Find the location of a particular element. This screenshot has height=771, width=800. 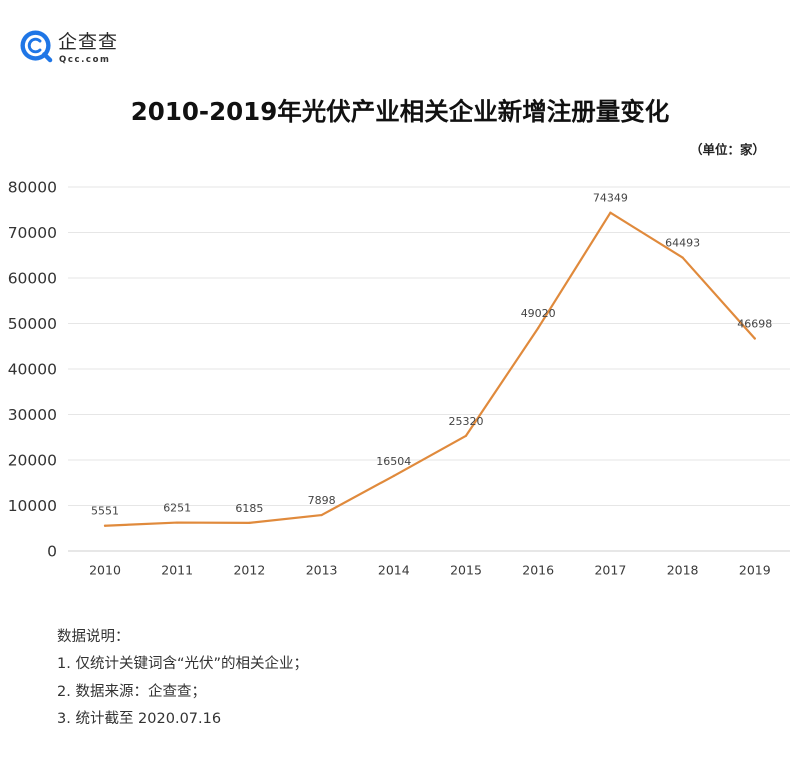

logo-name: 企查查 is located at coordinates (88, 42).